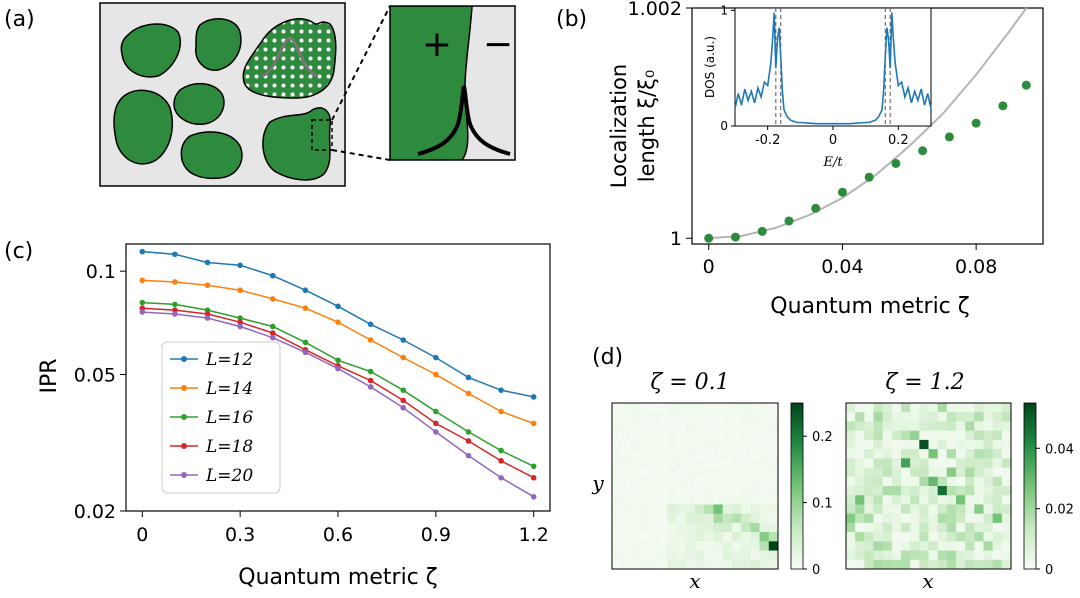 This screenshot has height=598, width=1080. What do you see at coordinates (822, 437) in the screenshot?
I see `colorbar-tick-label: 0.2` at bounding box center [822, 437].